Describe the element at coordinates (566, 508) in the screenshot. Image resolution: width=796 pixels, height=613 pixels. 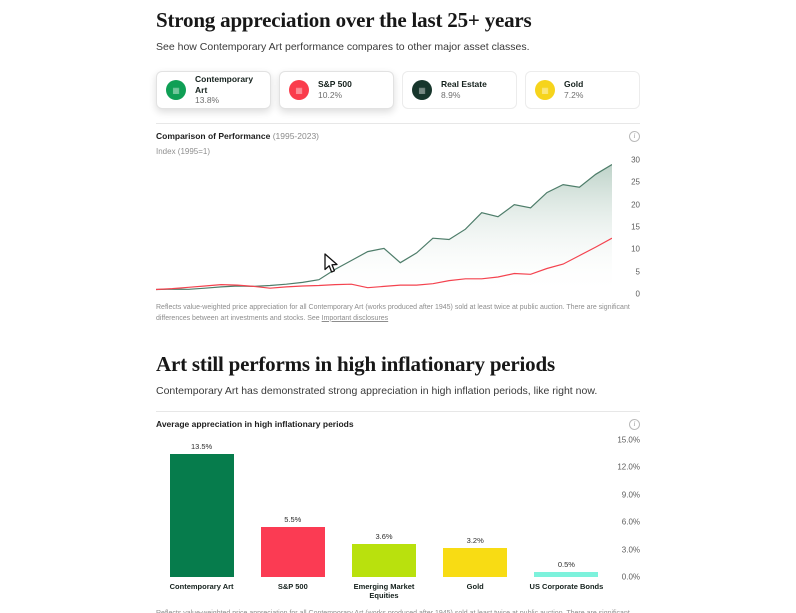
I see `bar-group: 0.5%` at that location.